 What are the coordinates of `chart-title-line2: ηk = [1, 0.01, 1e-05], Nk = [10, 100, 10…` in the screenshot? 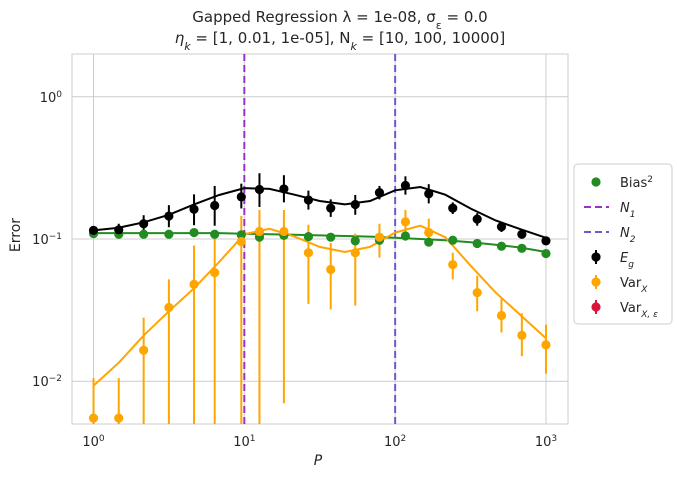 It's located at (340, 41).